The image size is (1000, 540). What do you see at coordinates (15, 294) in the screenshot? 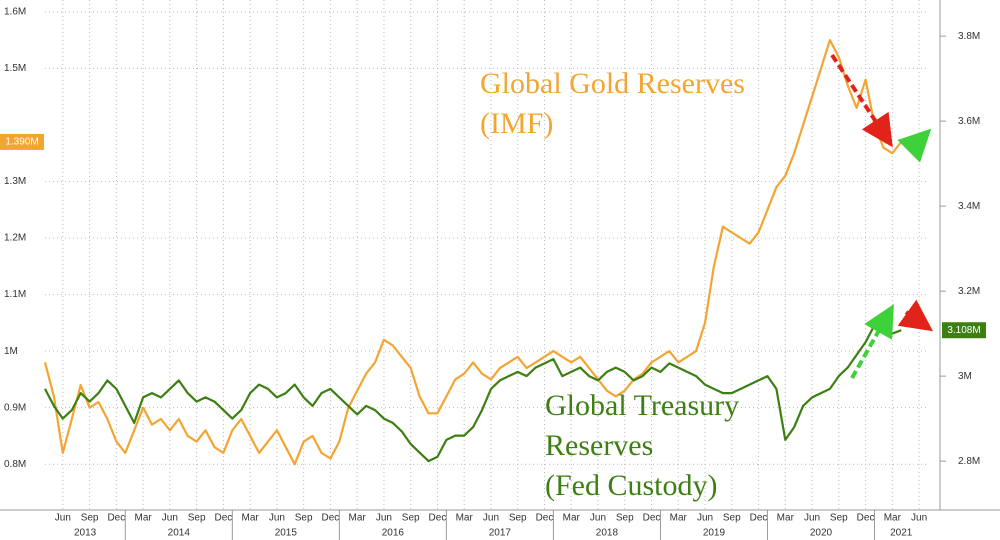
I see `y-tick-label: 1.1M` at bounding box center [15, 294].